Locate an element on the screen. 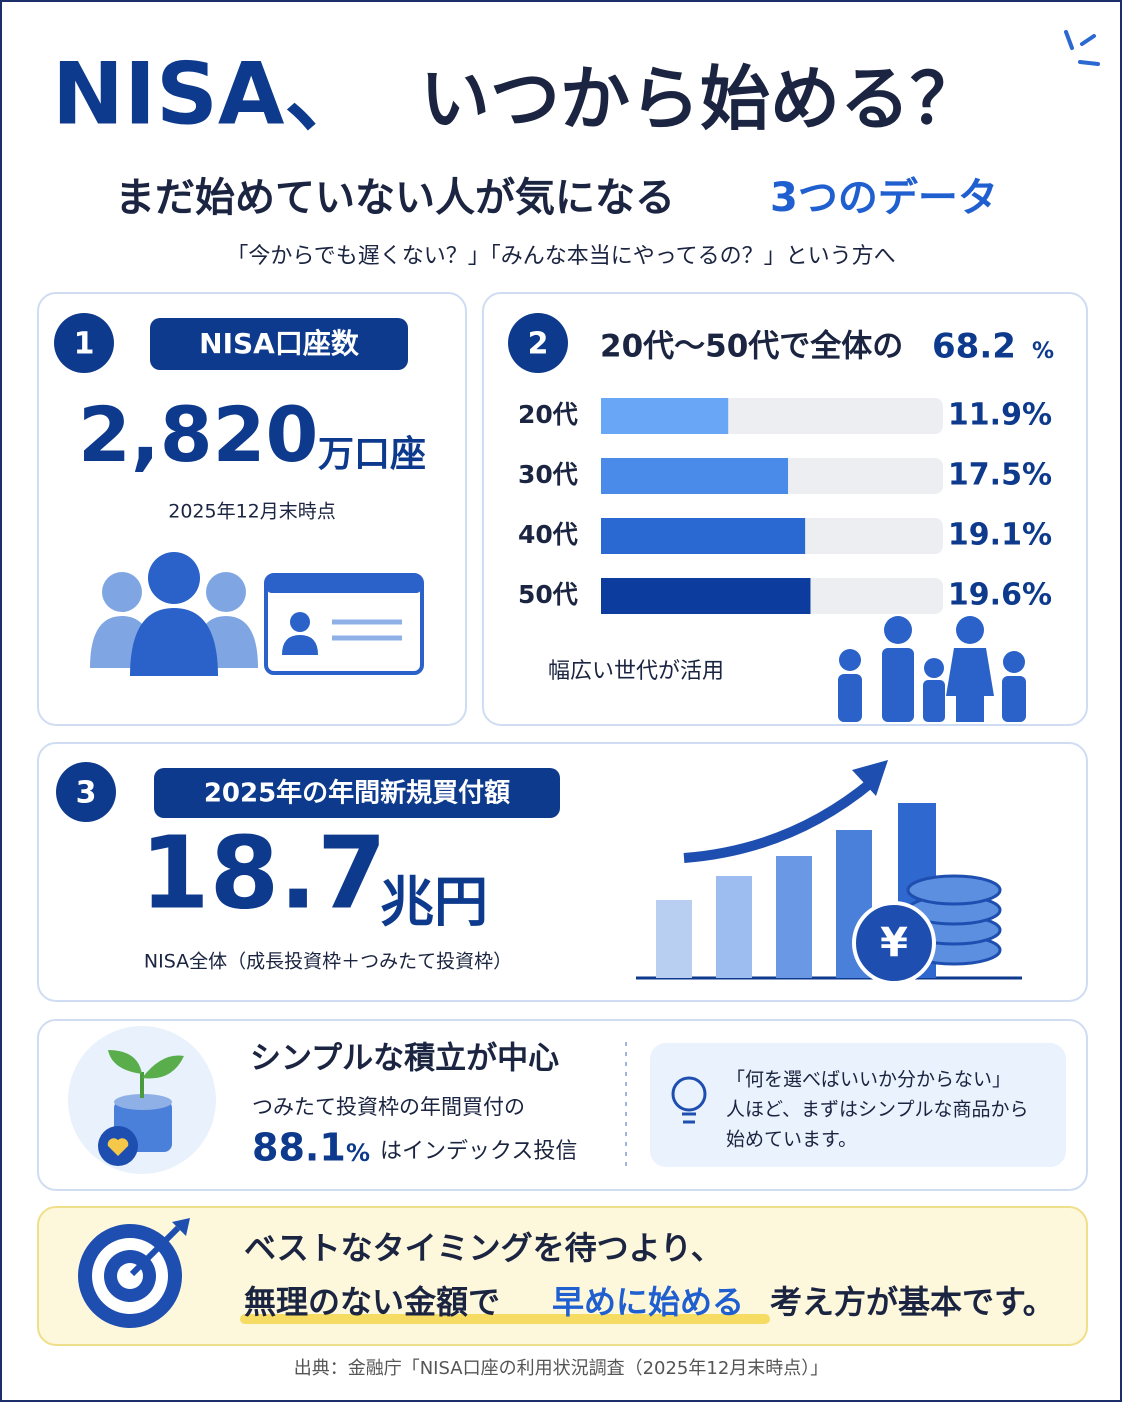  text-line: つみたて投資枠の年間買付の is located at coordinates (388, 1107).